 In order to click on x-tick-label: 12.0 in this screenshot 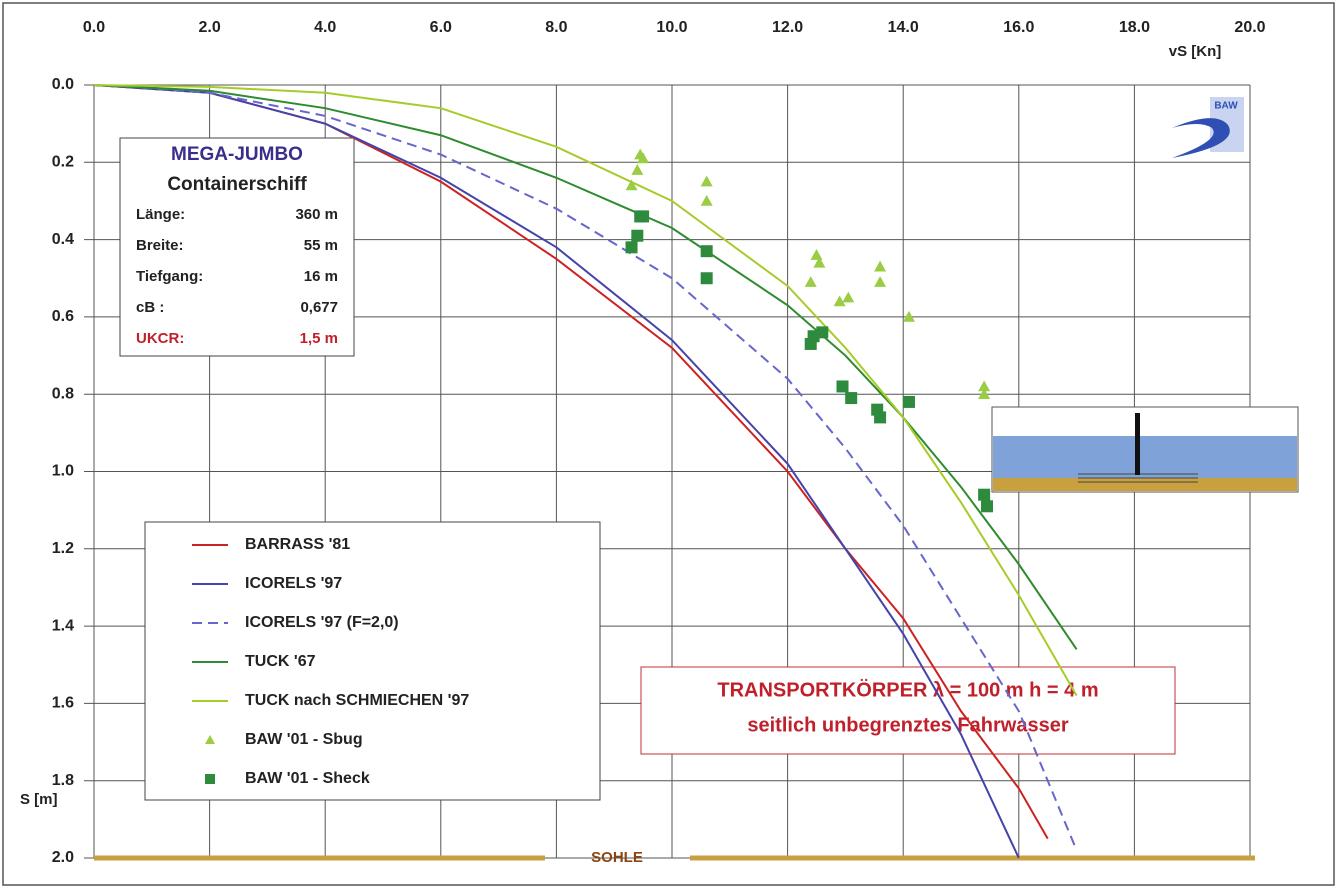, I will do `click(787, 27)`.